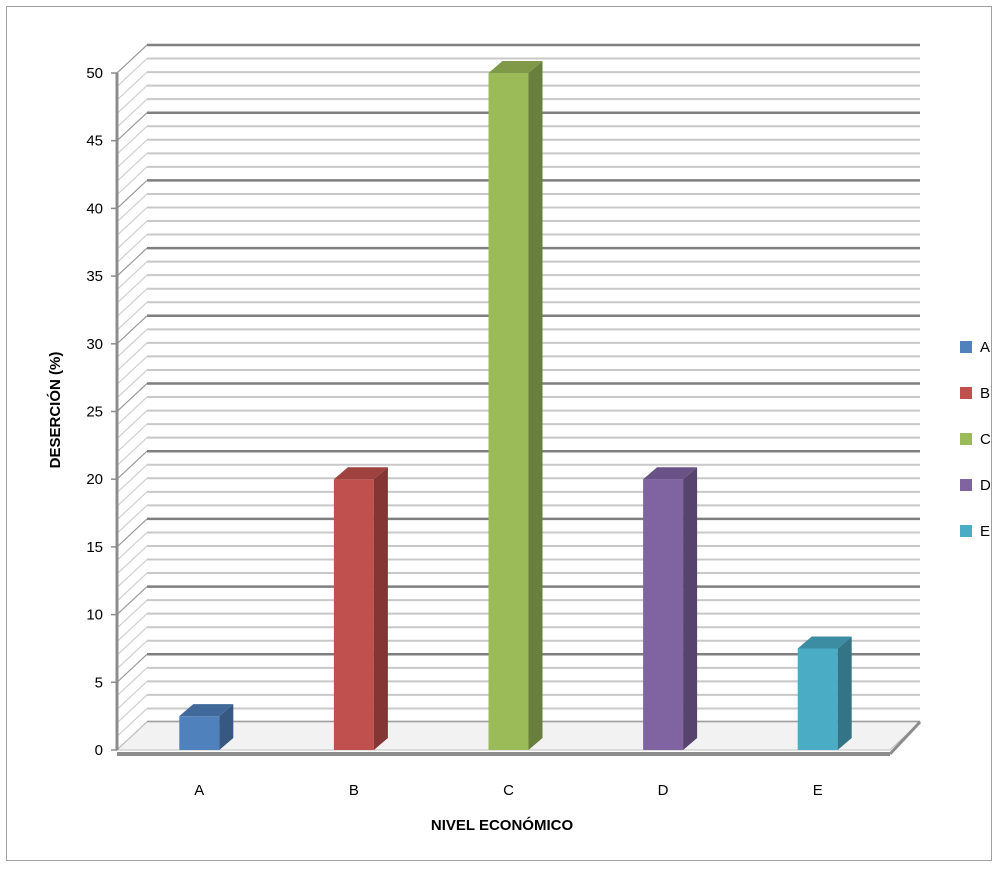 Image resolution: width=1000 pixels, height=869 pixels. Describe the element at coordinates (94, 412) in the screenshot. I see `y-tick-label: 25` at that location.